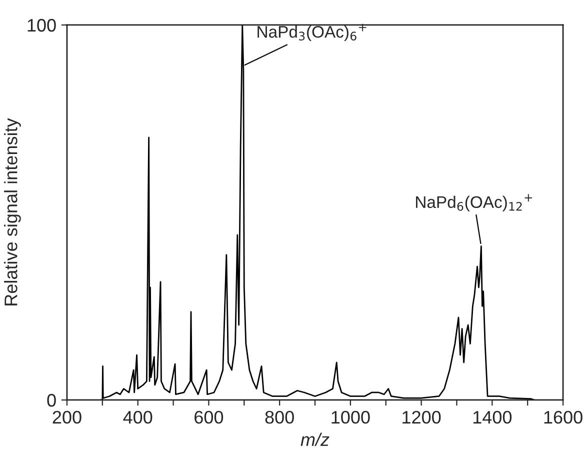 The height and width of the screenshot is (467, 586). Describe the element at coordinates (137, 417) in the screenshot. I see `x-tick-label: 400` at that location.